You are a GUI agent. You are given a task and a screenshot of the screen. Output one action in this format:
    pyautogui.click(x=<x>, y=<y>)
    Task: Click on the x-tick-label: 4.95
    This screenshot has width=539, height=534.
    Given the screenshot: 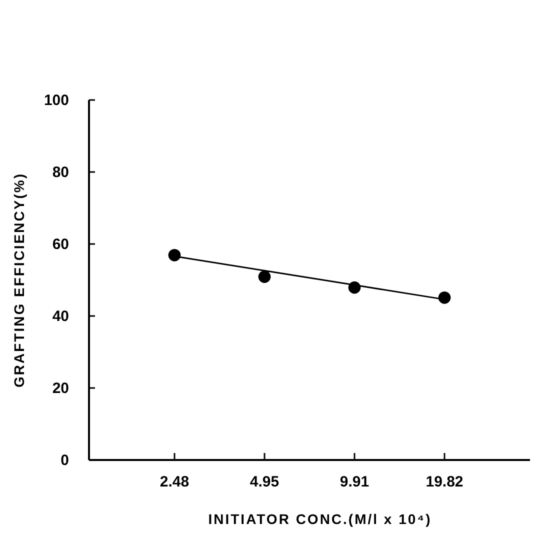 What is the action you would take?
    pyautogui.click(x=265, y=482)
    